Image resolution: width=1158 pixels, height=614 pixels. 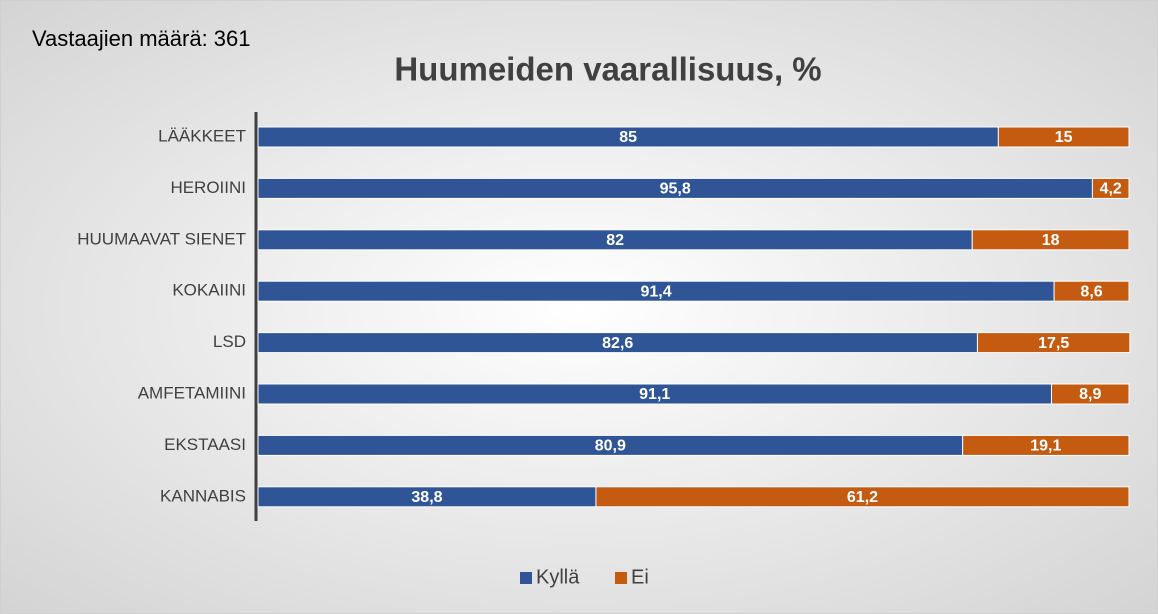 What do you see at coordinates (558, 577) in the screenshot?
I see `legend-label: Kyllä` at bounding box center [558, 577].